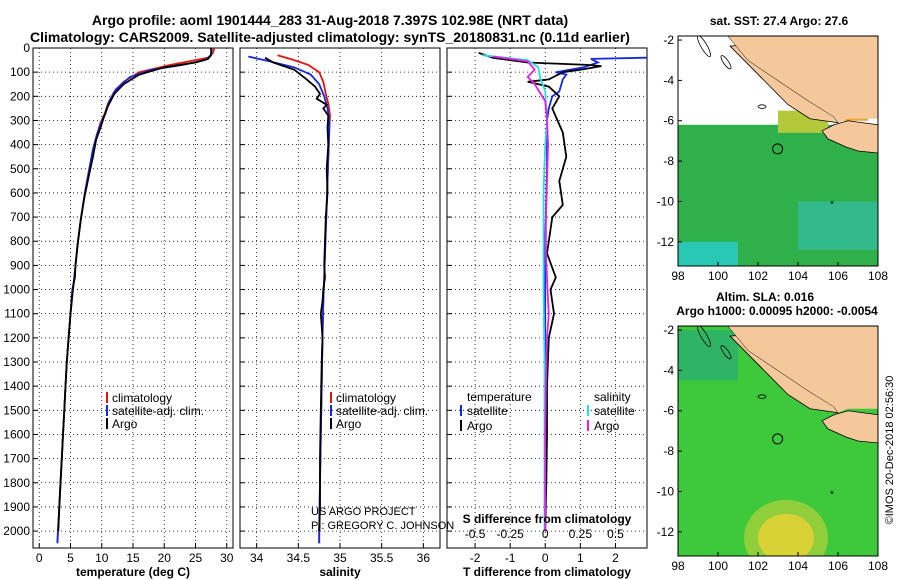 This screenshot has width=900, height=580. What do you see at coordinates (668, 121) in the screenshot?
I see `sst-map-ytick-label: -6` at bounding box center [668, 121].